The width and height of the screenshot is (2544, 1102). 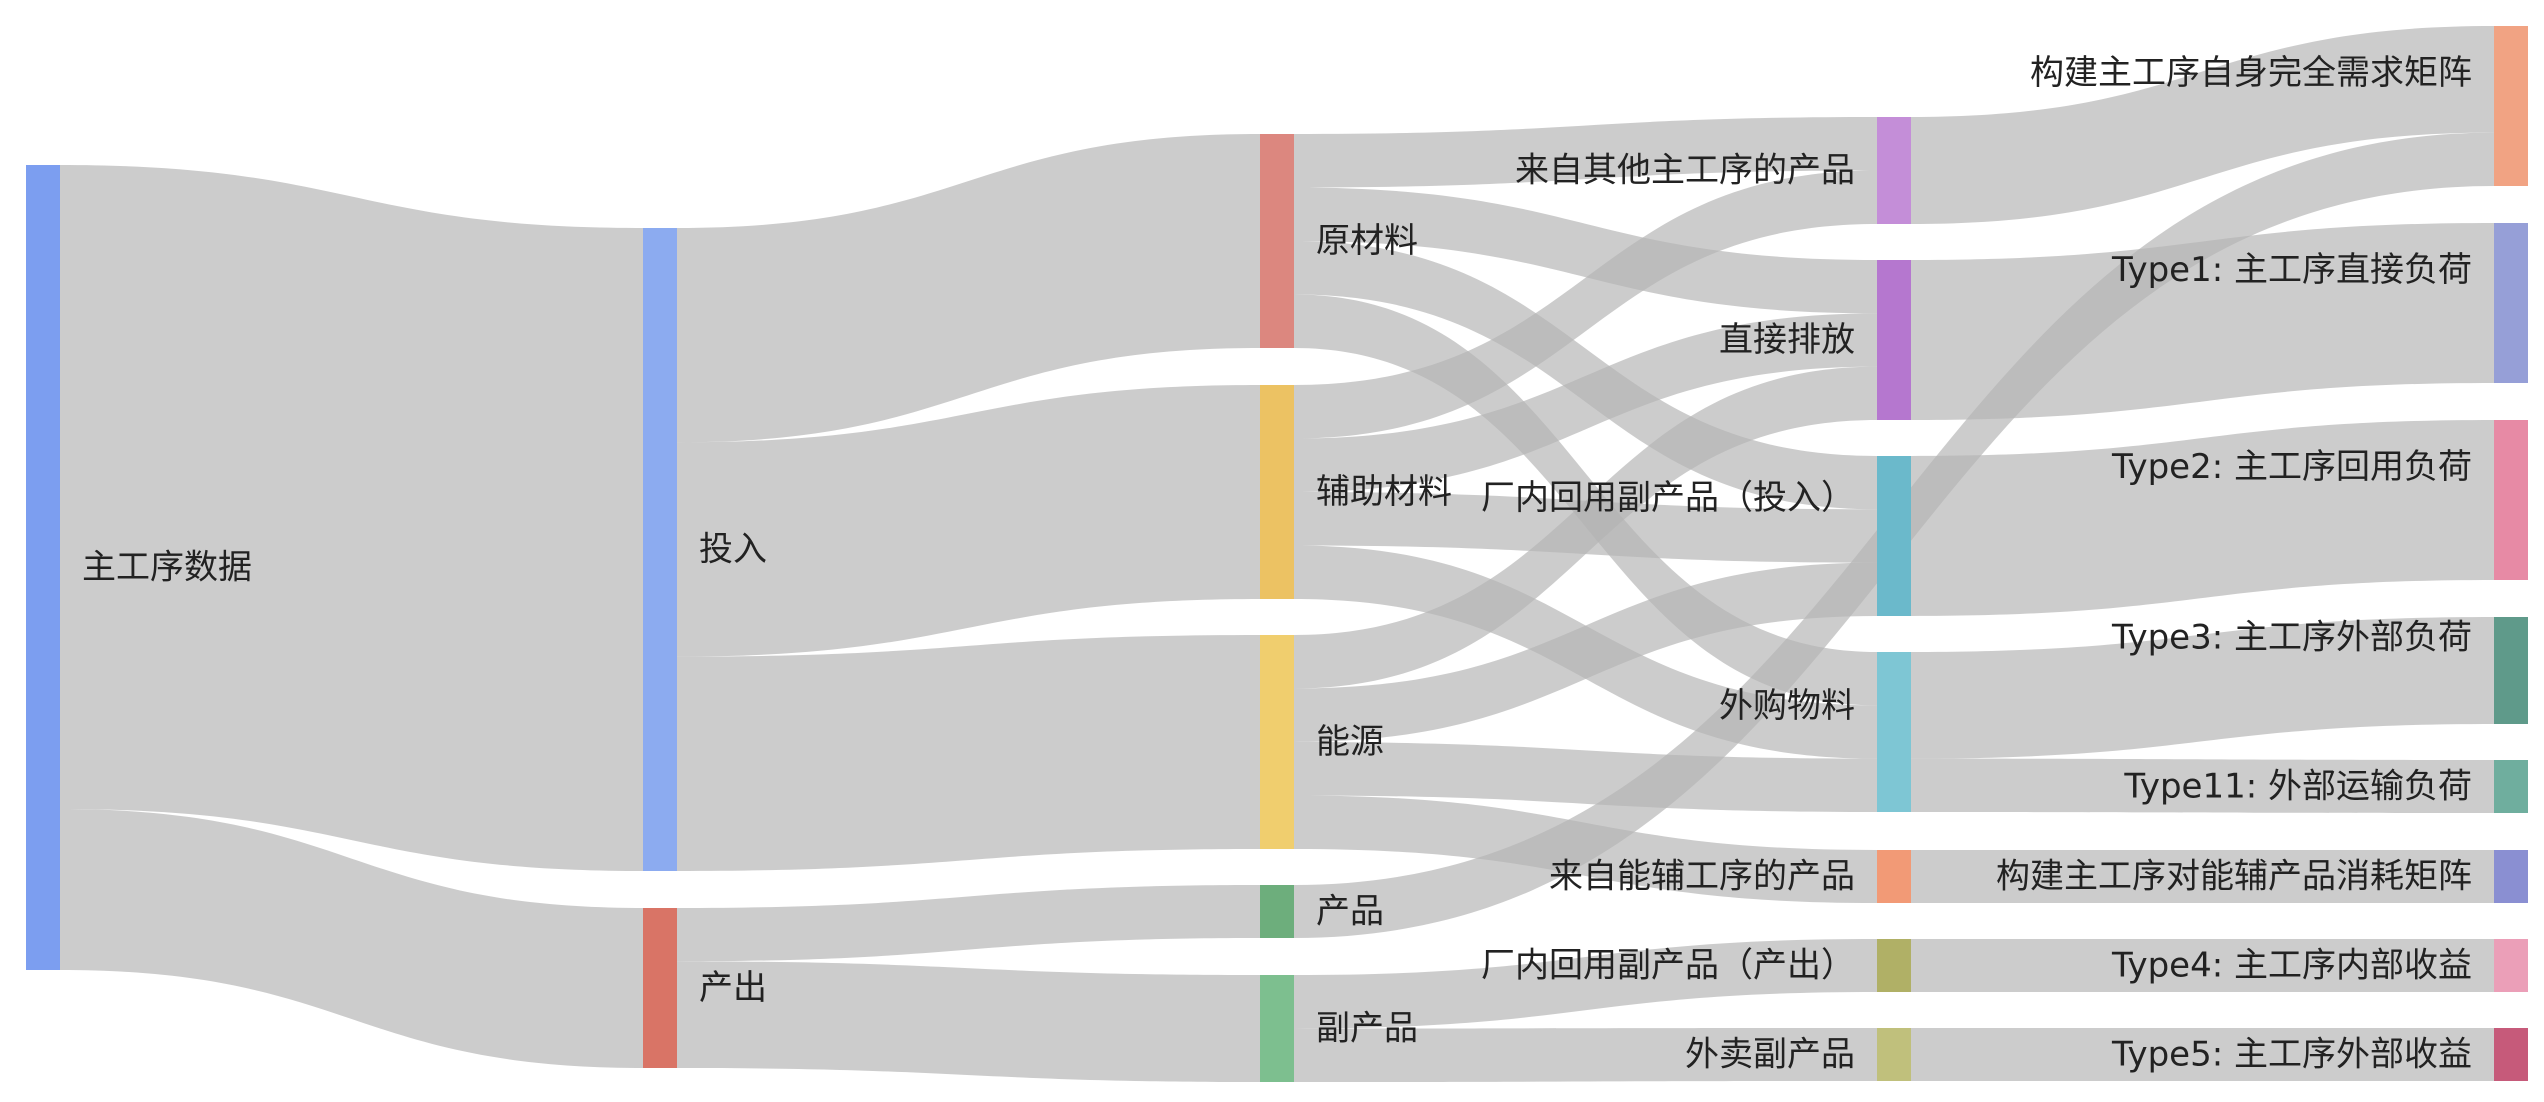 I want to click on link-aux-to-direct, so click(x=1585, y=402).